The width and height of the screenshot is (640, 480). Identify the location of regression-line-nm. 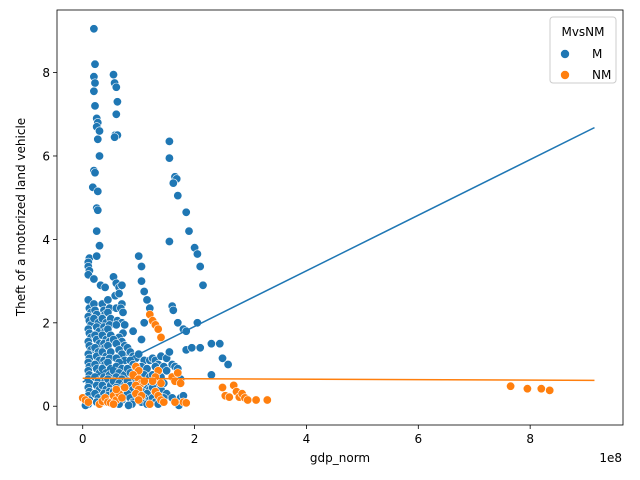
(338, 379).